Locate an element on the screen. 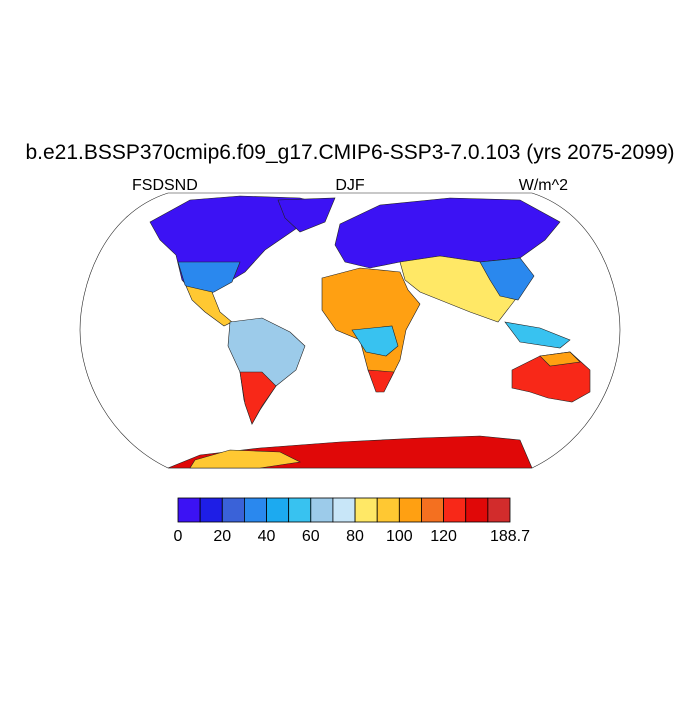 The width and height of the screenshot is (700, 705). australia-north is located at coordinates (560, 359).